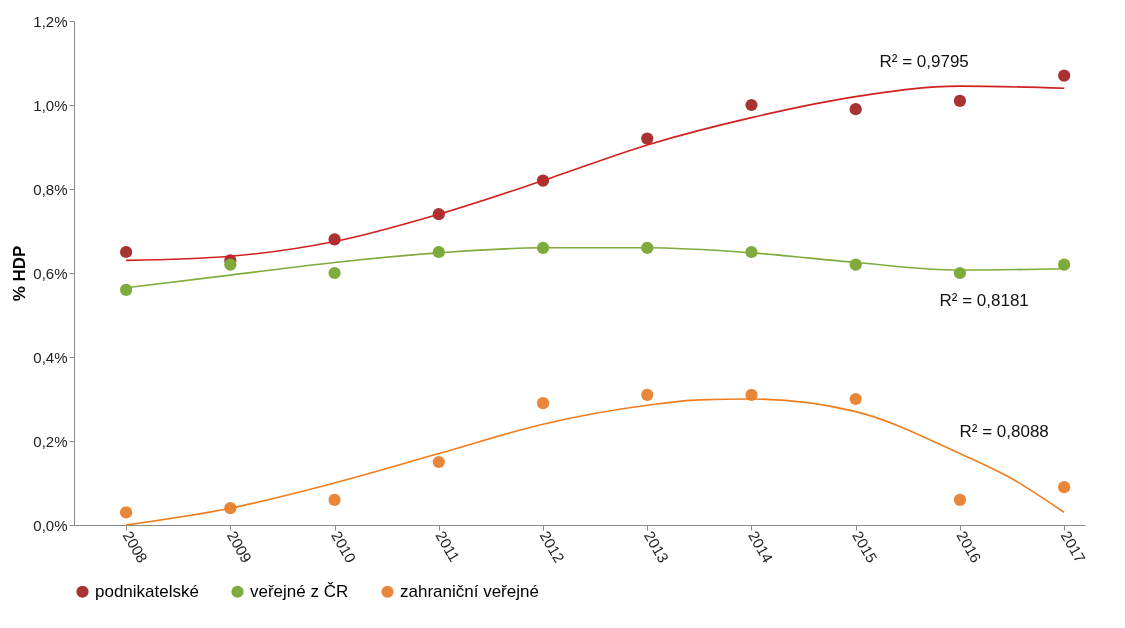 The height and width of the screenshot is (628, 1125). I want to click on legend-label: veřejné z ČR, so click(299, 591).